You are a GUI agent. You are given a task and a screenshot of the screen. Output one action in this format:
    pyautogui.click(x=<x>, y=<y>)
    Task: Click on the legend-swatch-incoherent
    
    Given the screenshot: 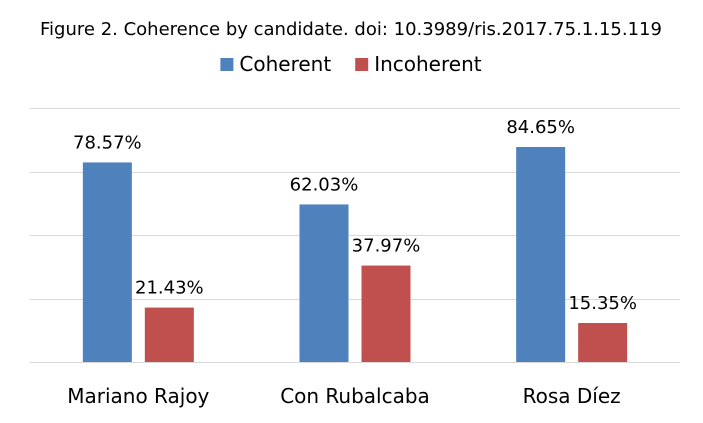 What is the action you would take?
    pyautogui.click(x=362, y=64)
    